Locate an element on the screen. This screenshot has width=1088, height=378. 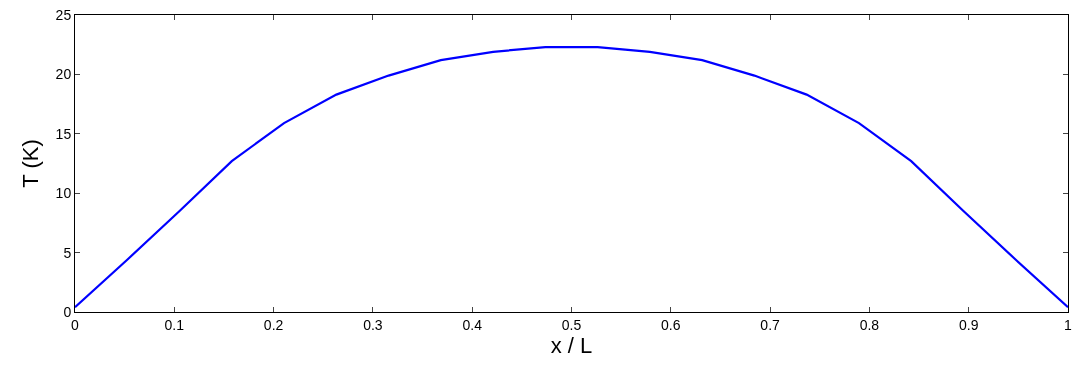
y-tick-label: 15 is located at coordinates (63, 133).